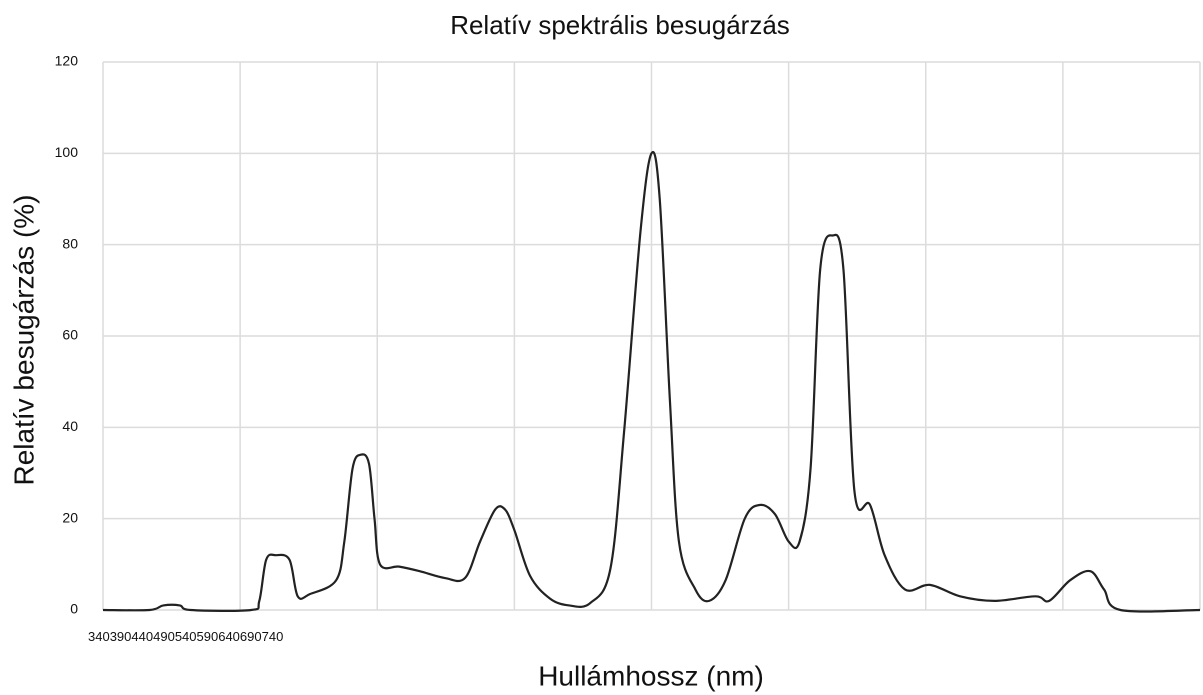  I want to click on x-tick-labels: 340390440490540590640690740, so click(185, 636).